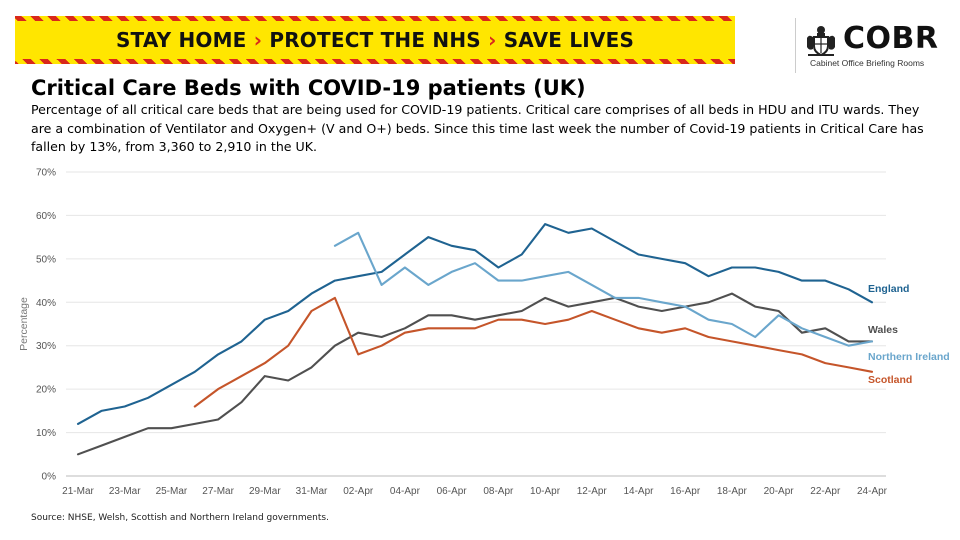 Image resolution: width=960 pixels, height=540 pixels. Describe the element at coordinates (46, 390) in the screenshot. I see `y-tick-label: 20%` at that location.